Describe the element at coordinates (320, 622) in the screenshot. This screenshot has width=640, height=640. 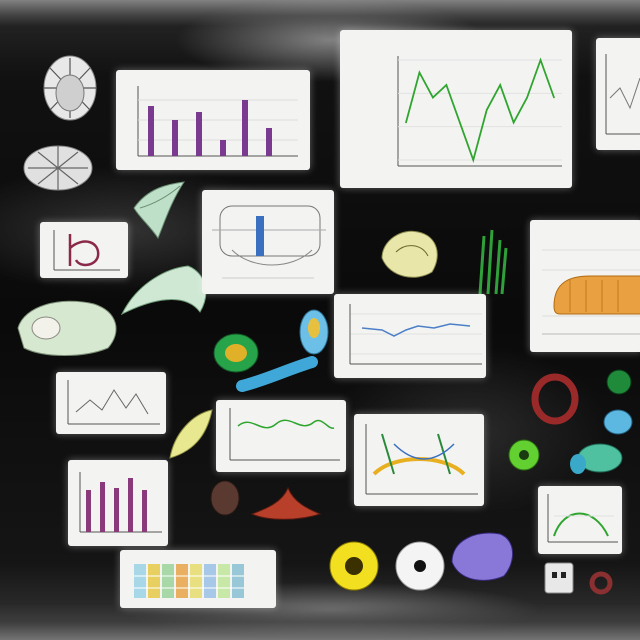
I see `bottom-frame-glow` at that location.